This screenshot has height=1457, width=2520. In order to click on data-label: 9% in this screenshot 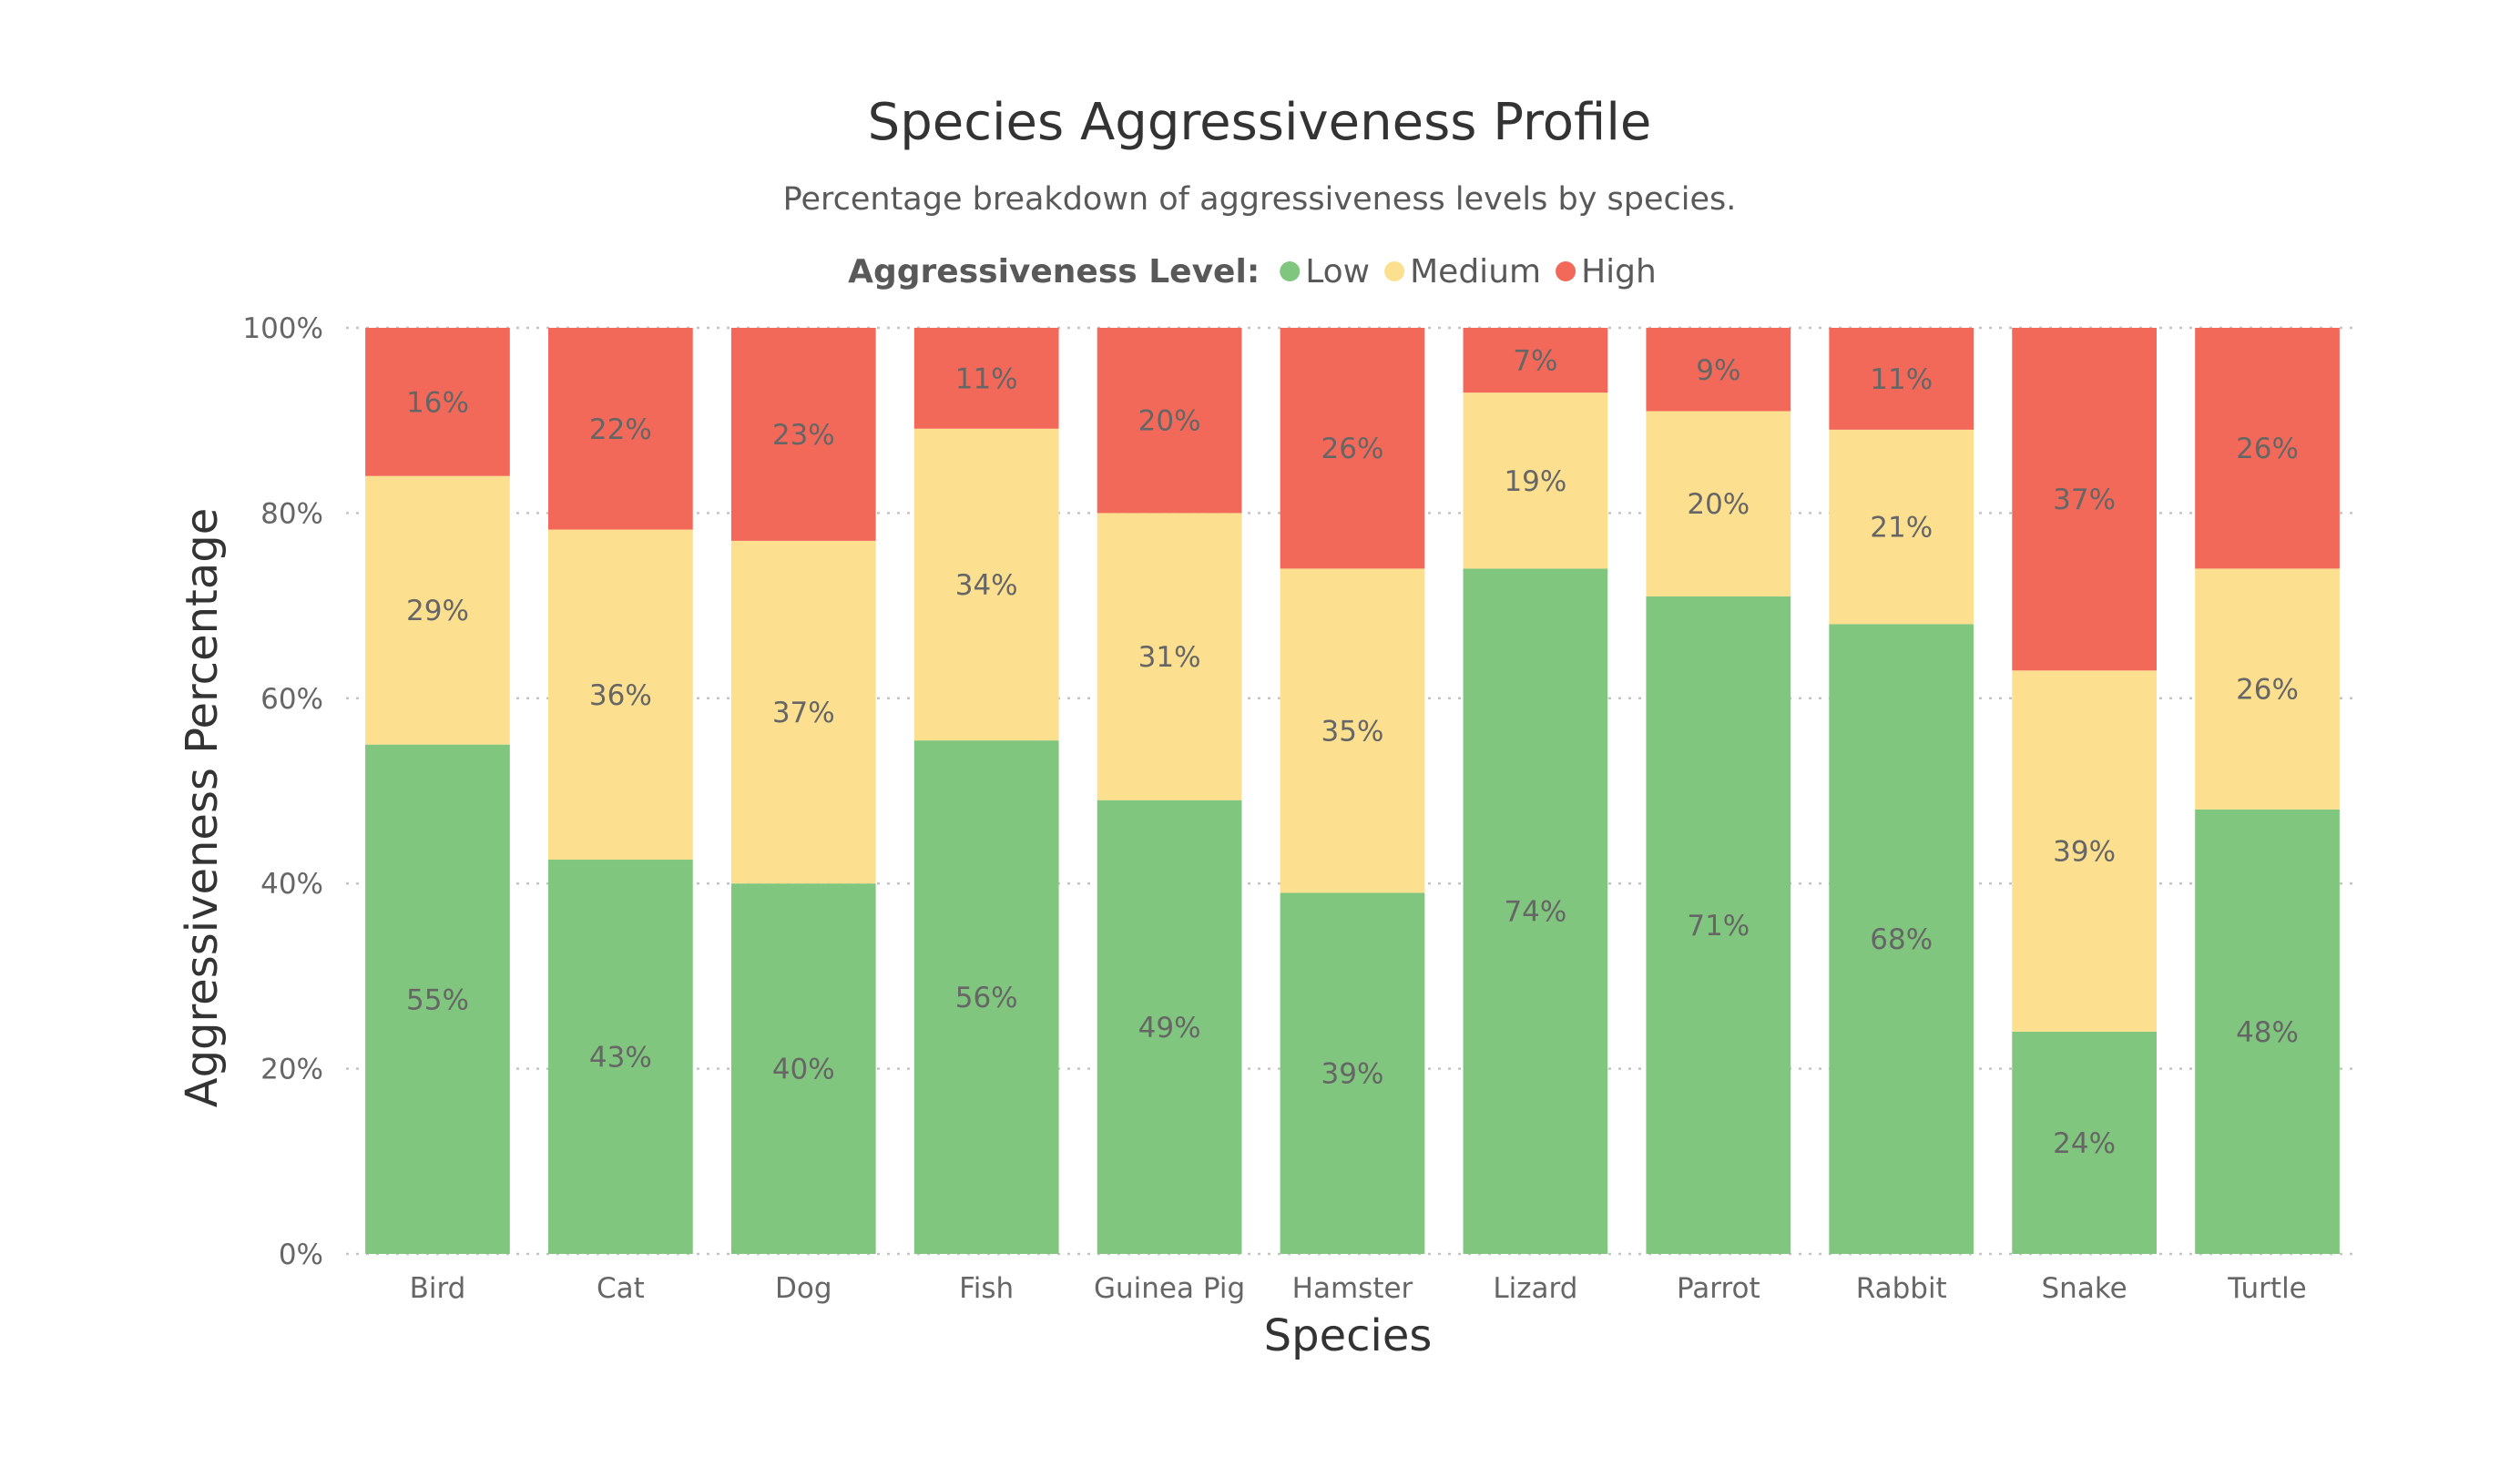, I will do `click(1718, 370)`.